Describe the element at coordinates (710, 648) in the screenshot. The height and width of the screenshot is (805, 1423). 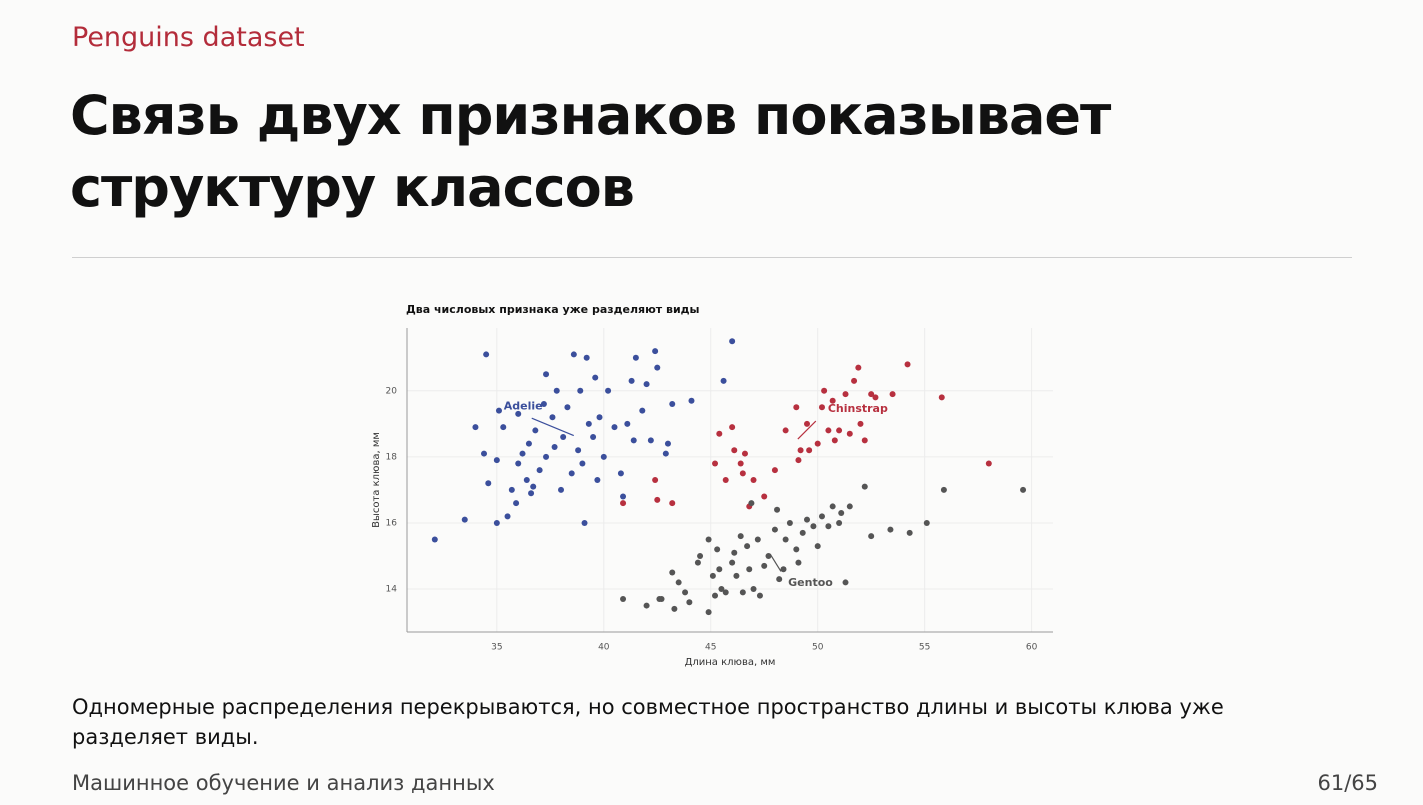
I see `x-tick-label: 45` at that location.